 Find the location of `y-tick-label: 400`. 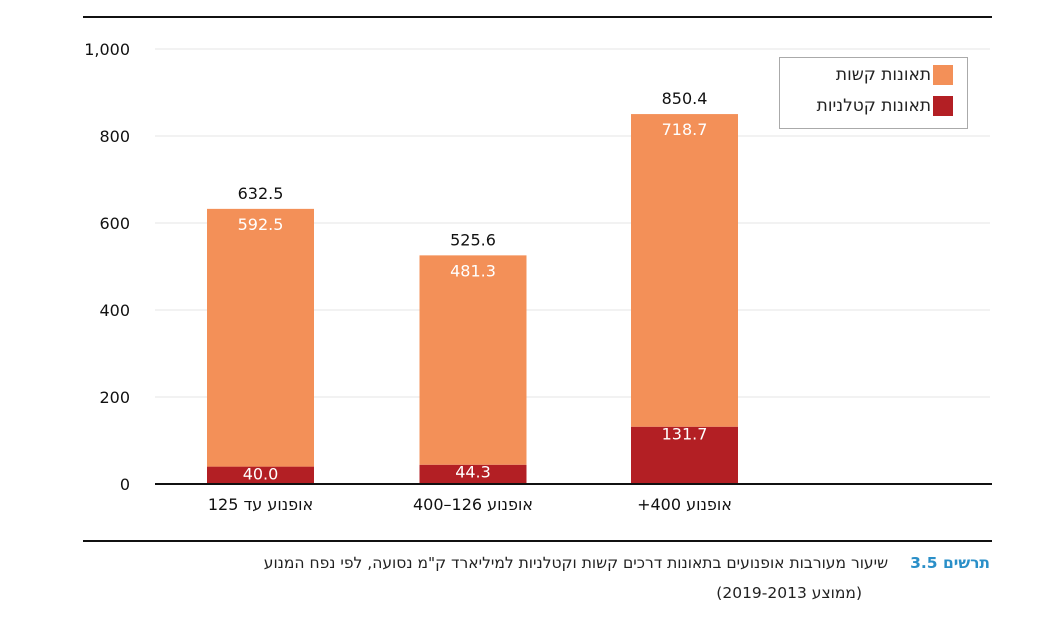

y-tick-label: 400 is located at coordinates (114, 310).